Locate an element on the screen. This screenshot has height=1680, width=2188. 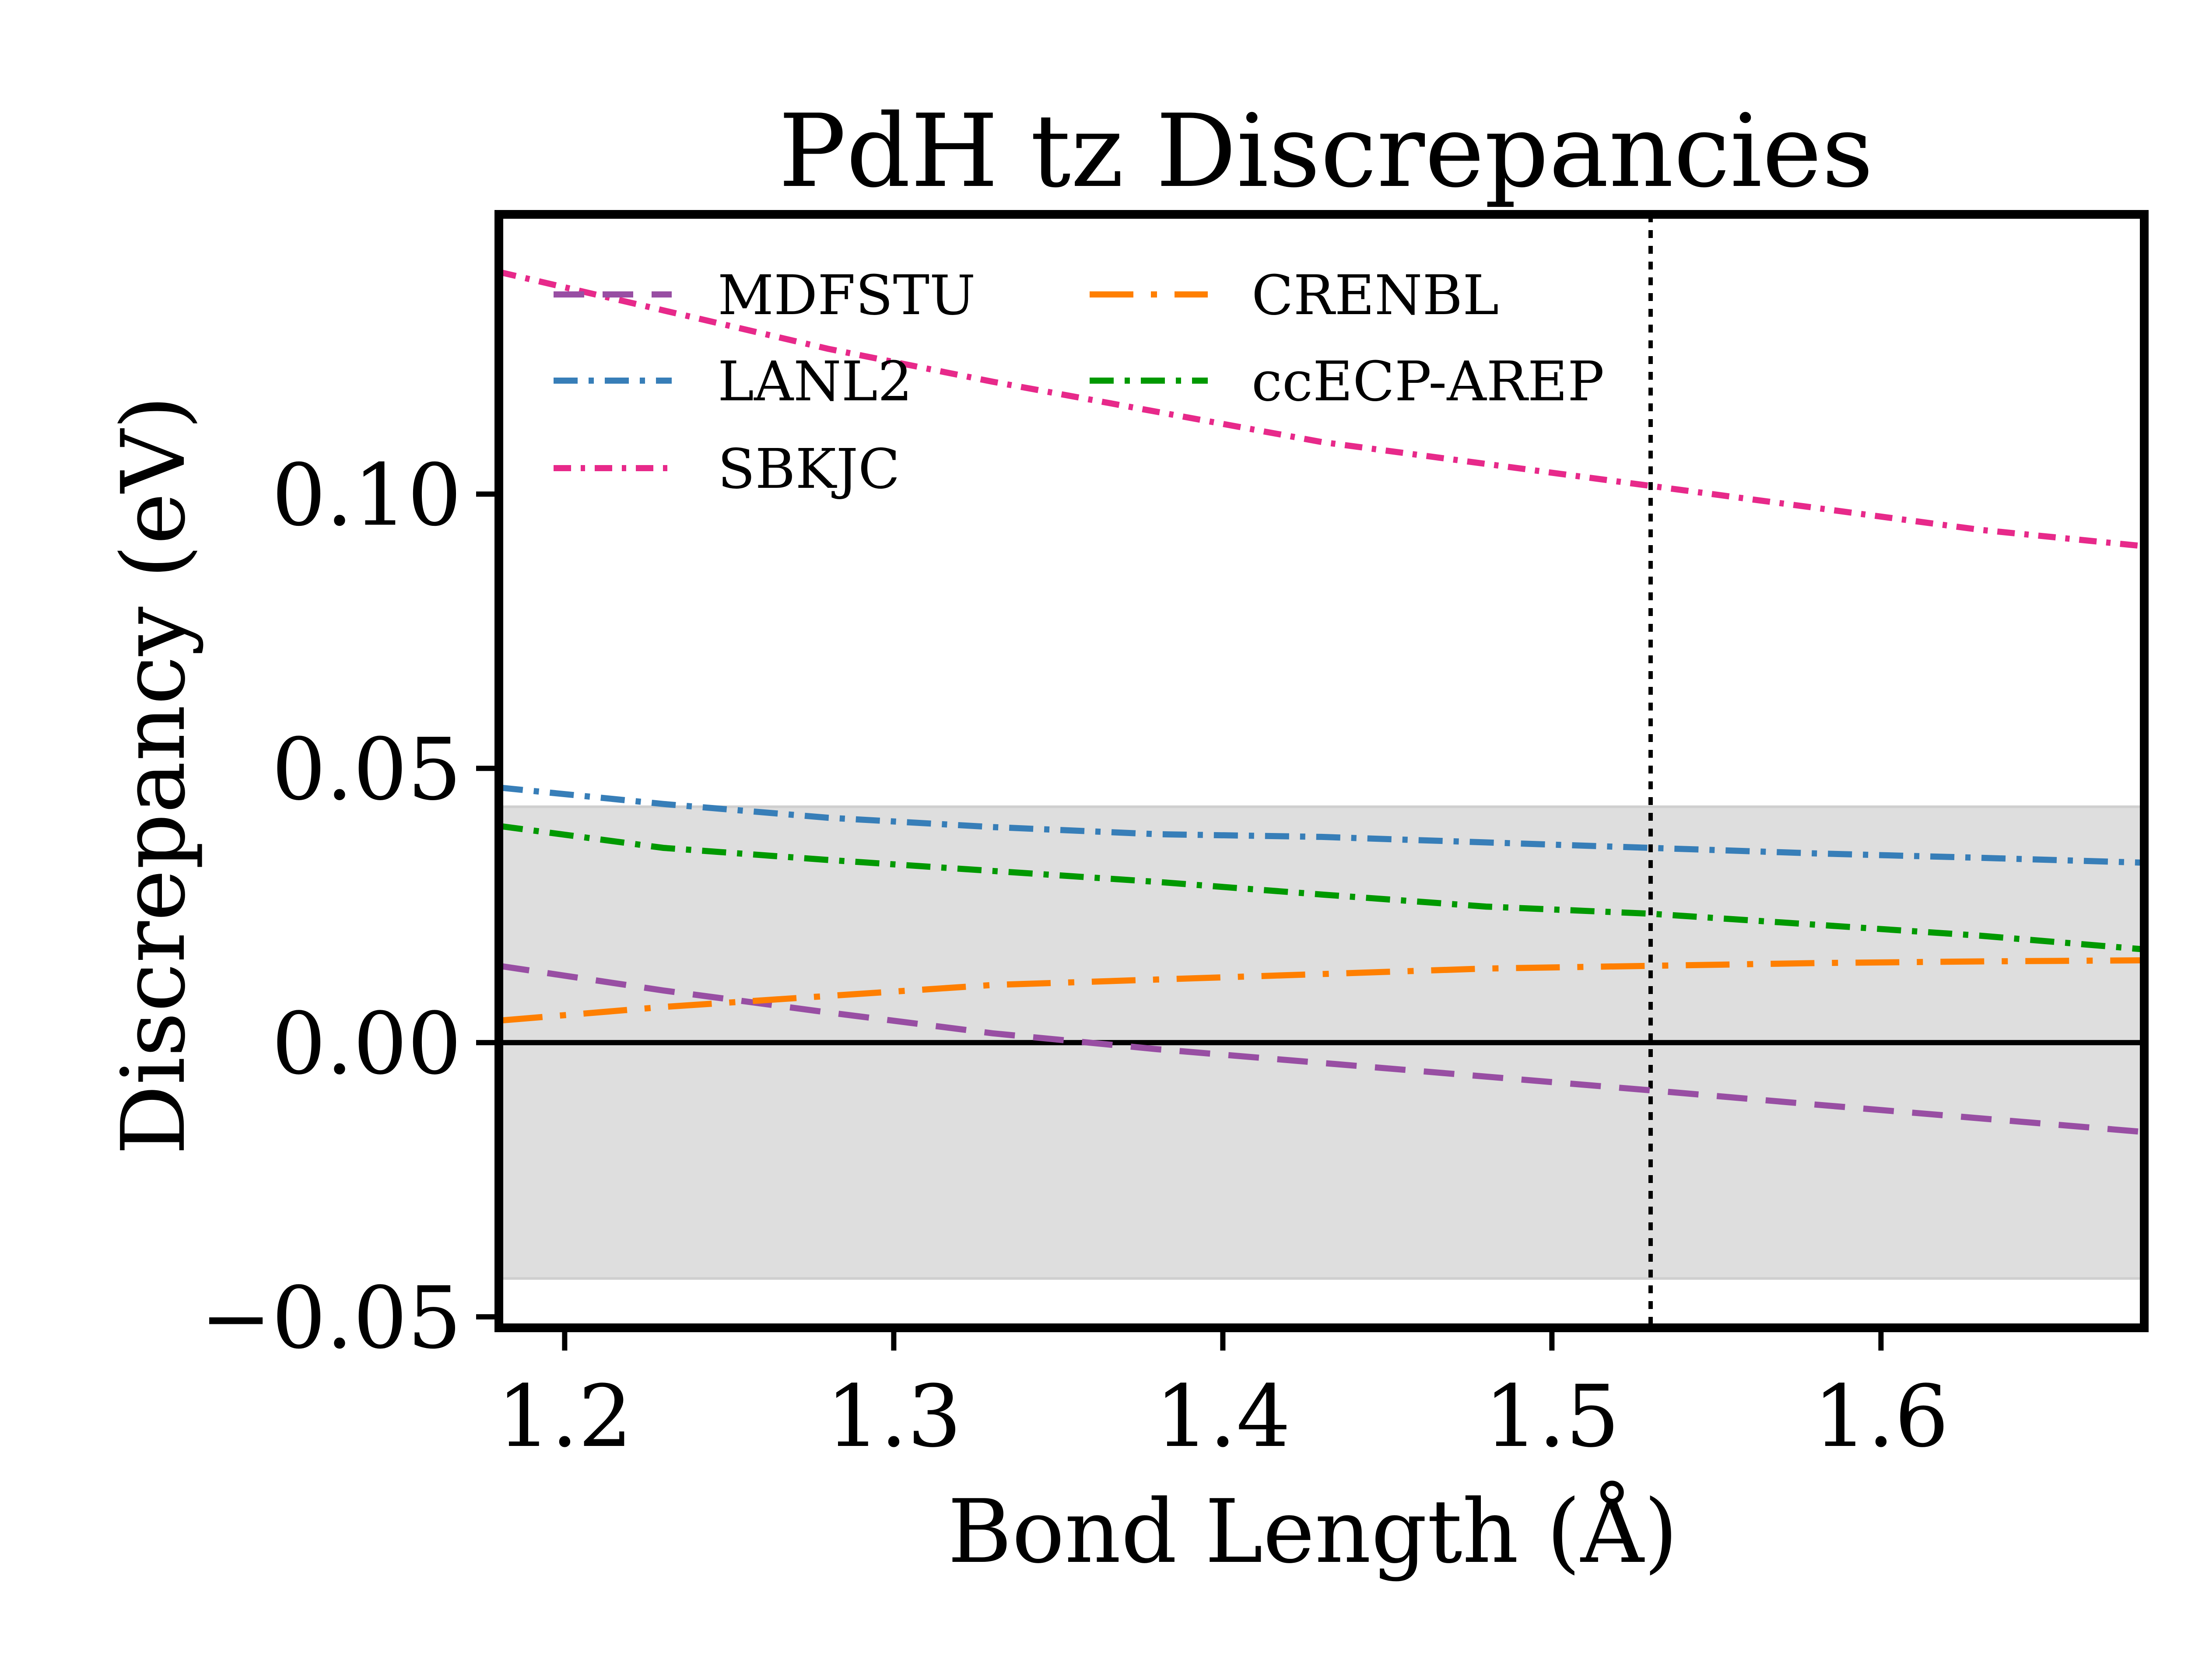
legend: MDFSTU LANL2 SBKJC CRENBL ccECP-AREP is located at coordinates (1079, 382).